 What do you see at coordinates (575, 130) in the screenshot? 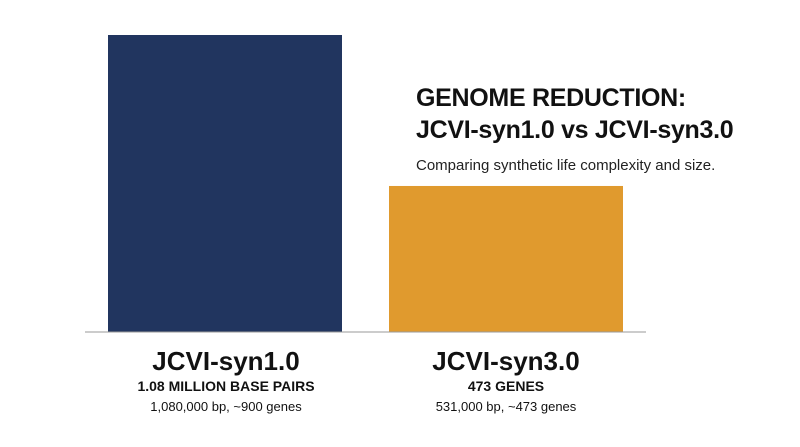
I see `chart-title-line-2: JCVI-syn1.0 vs JCVI-syn3.0` at bounding box center [575, 130].